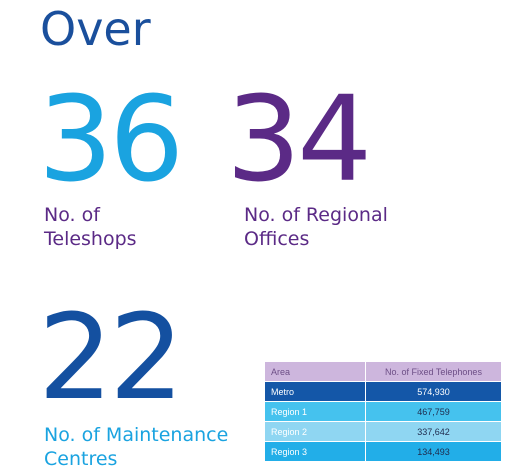  What do you see at coordinates (315, 371) in the screenshot?
I see `table-header-area: Area` at bounding box center [315, 371].